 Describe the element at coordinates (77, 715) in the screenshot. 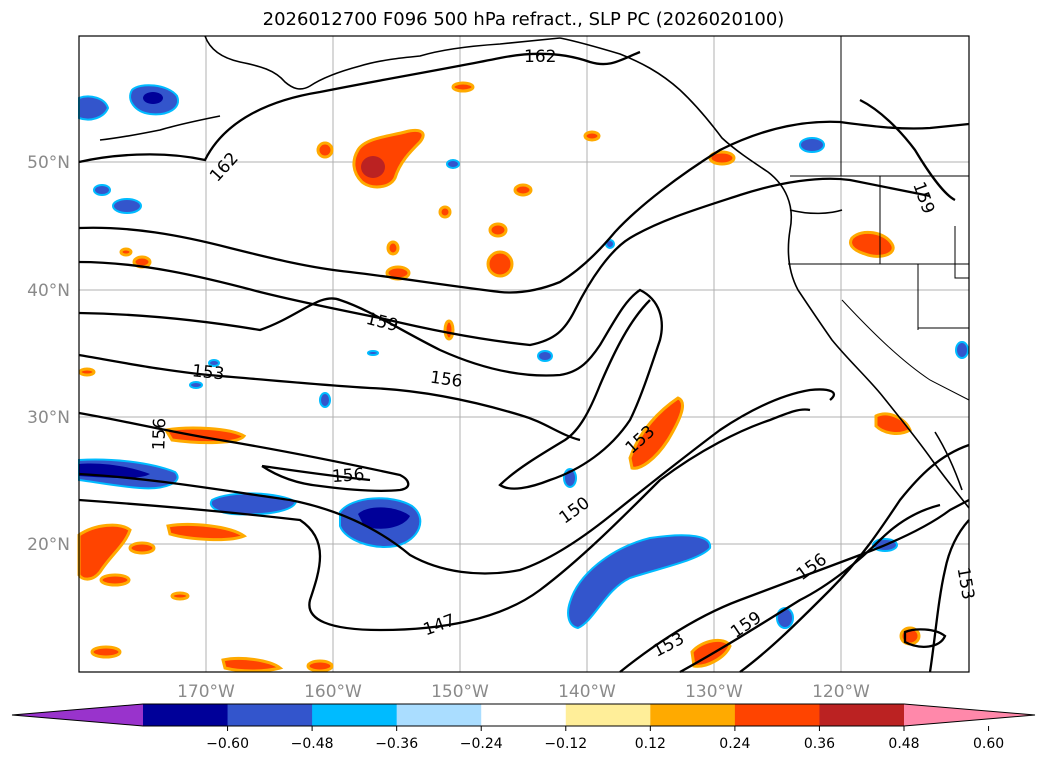

I see `colorbar-extend-min` at that location.